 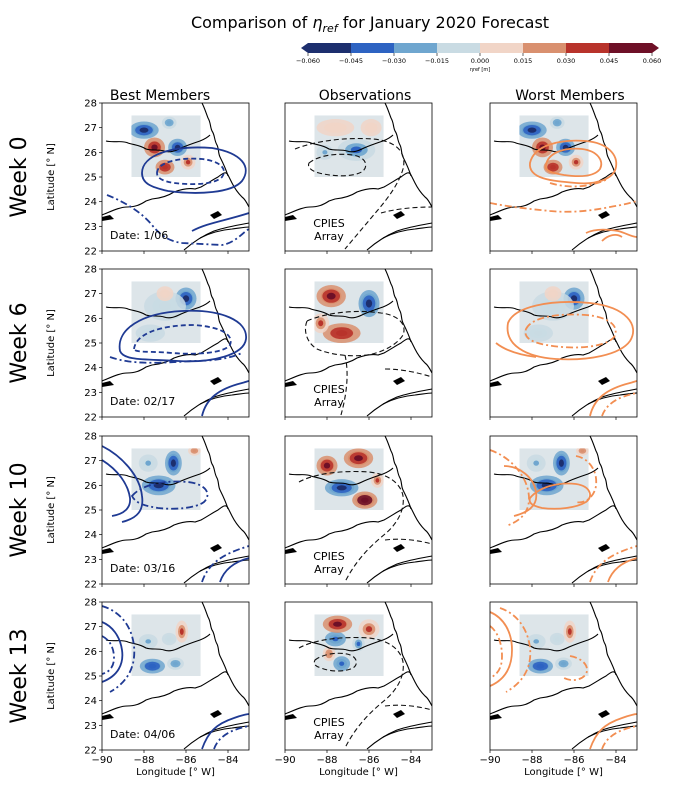 I want to click on colorbar-tick-label: 0.060, so click(x=652, y=61).